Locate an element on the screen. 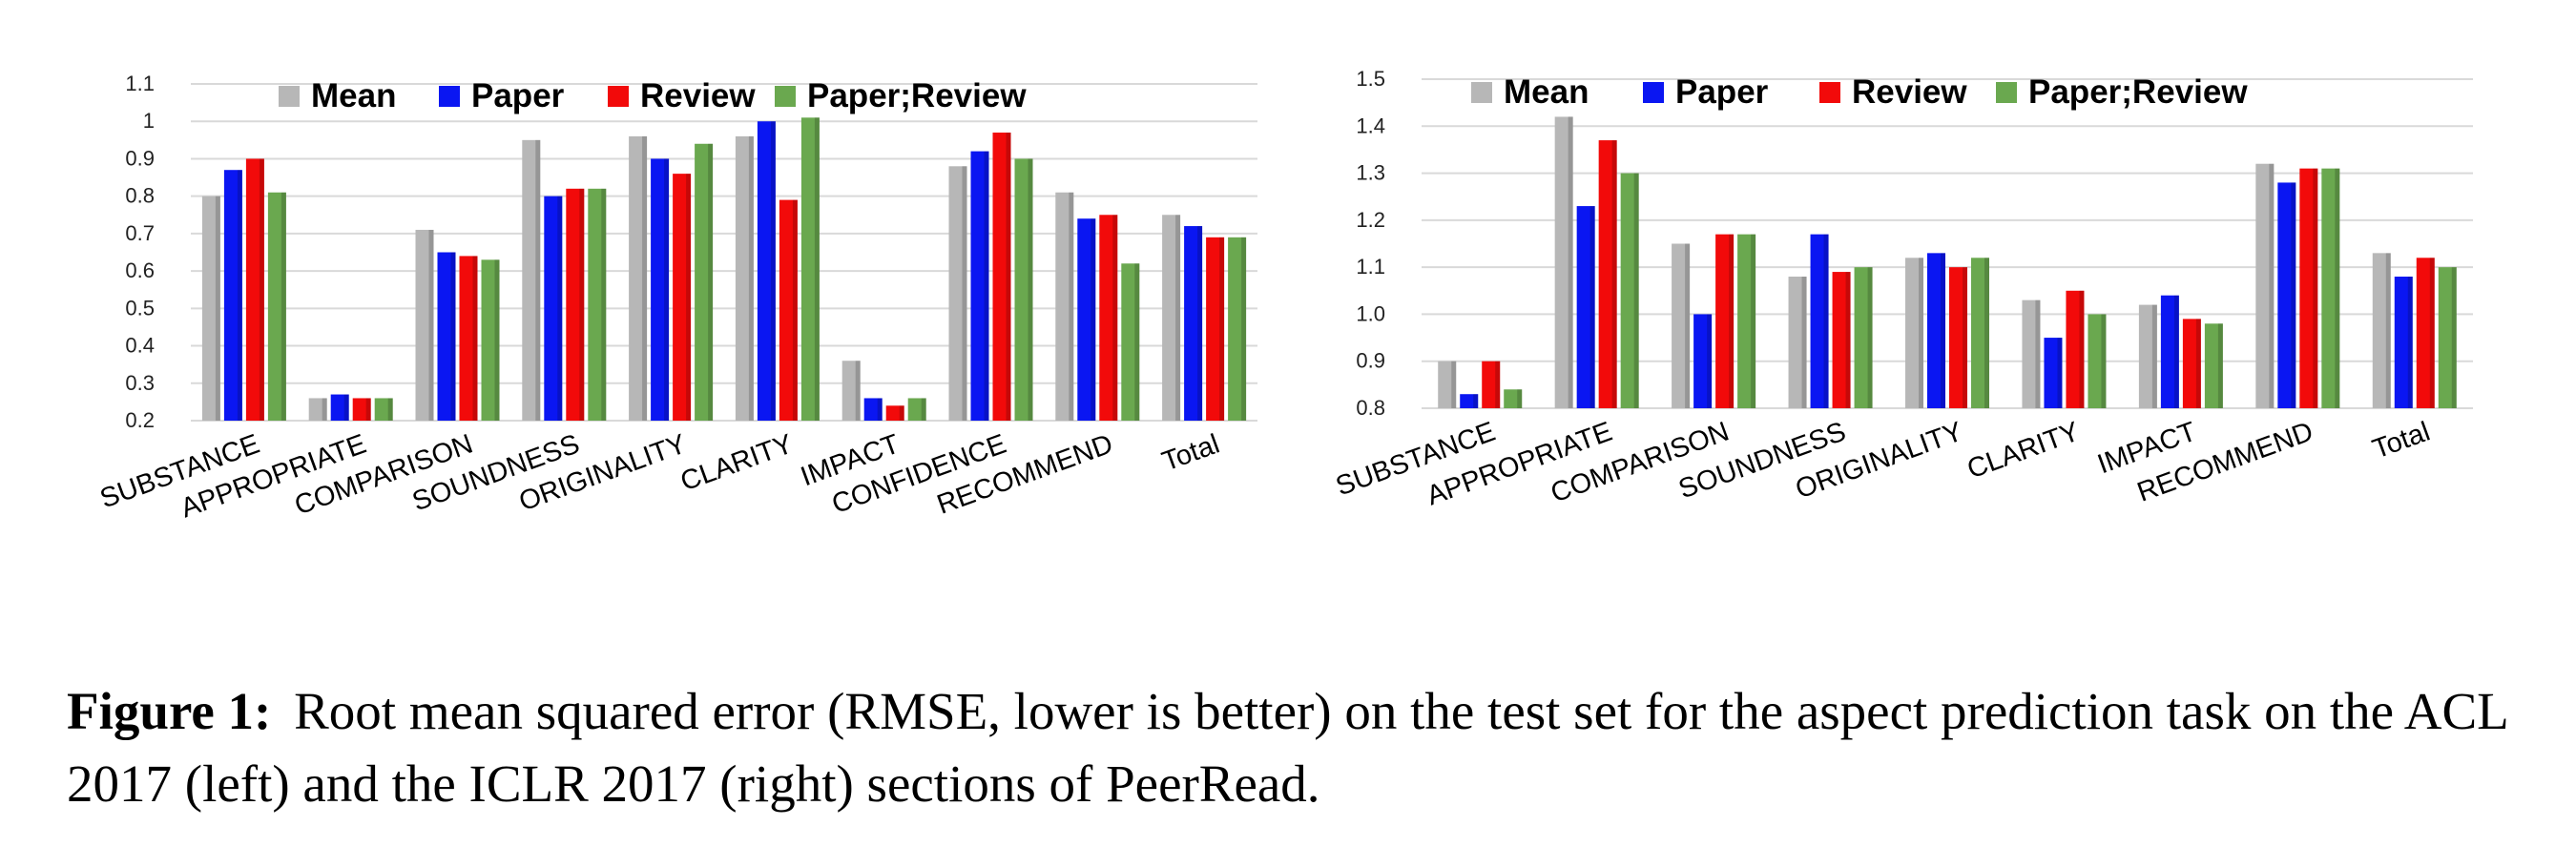 The image size is (2576, 847). x-tick-label: CLARITY is located at coordinates (736, 463).